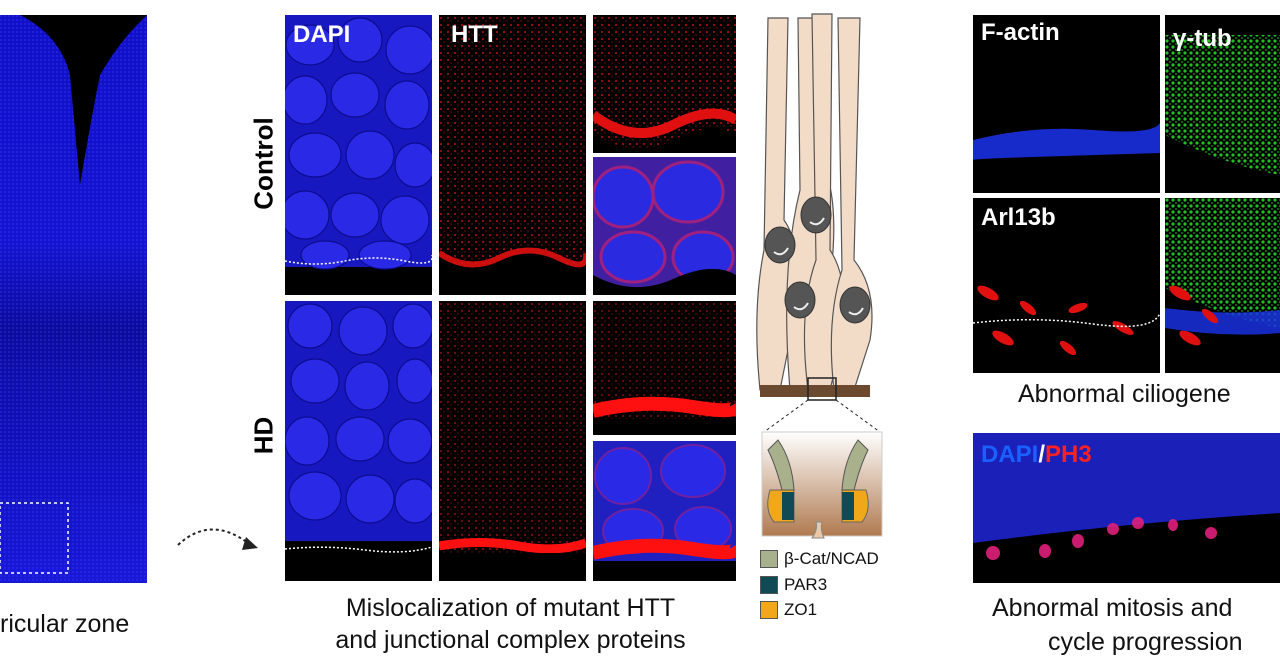  I want to click on neuroepithelial-cell-diagram, so click(819, 276).